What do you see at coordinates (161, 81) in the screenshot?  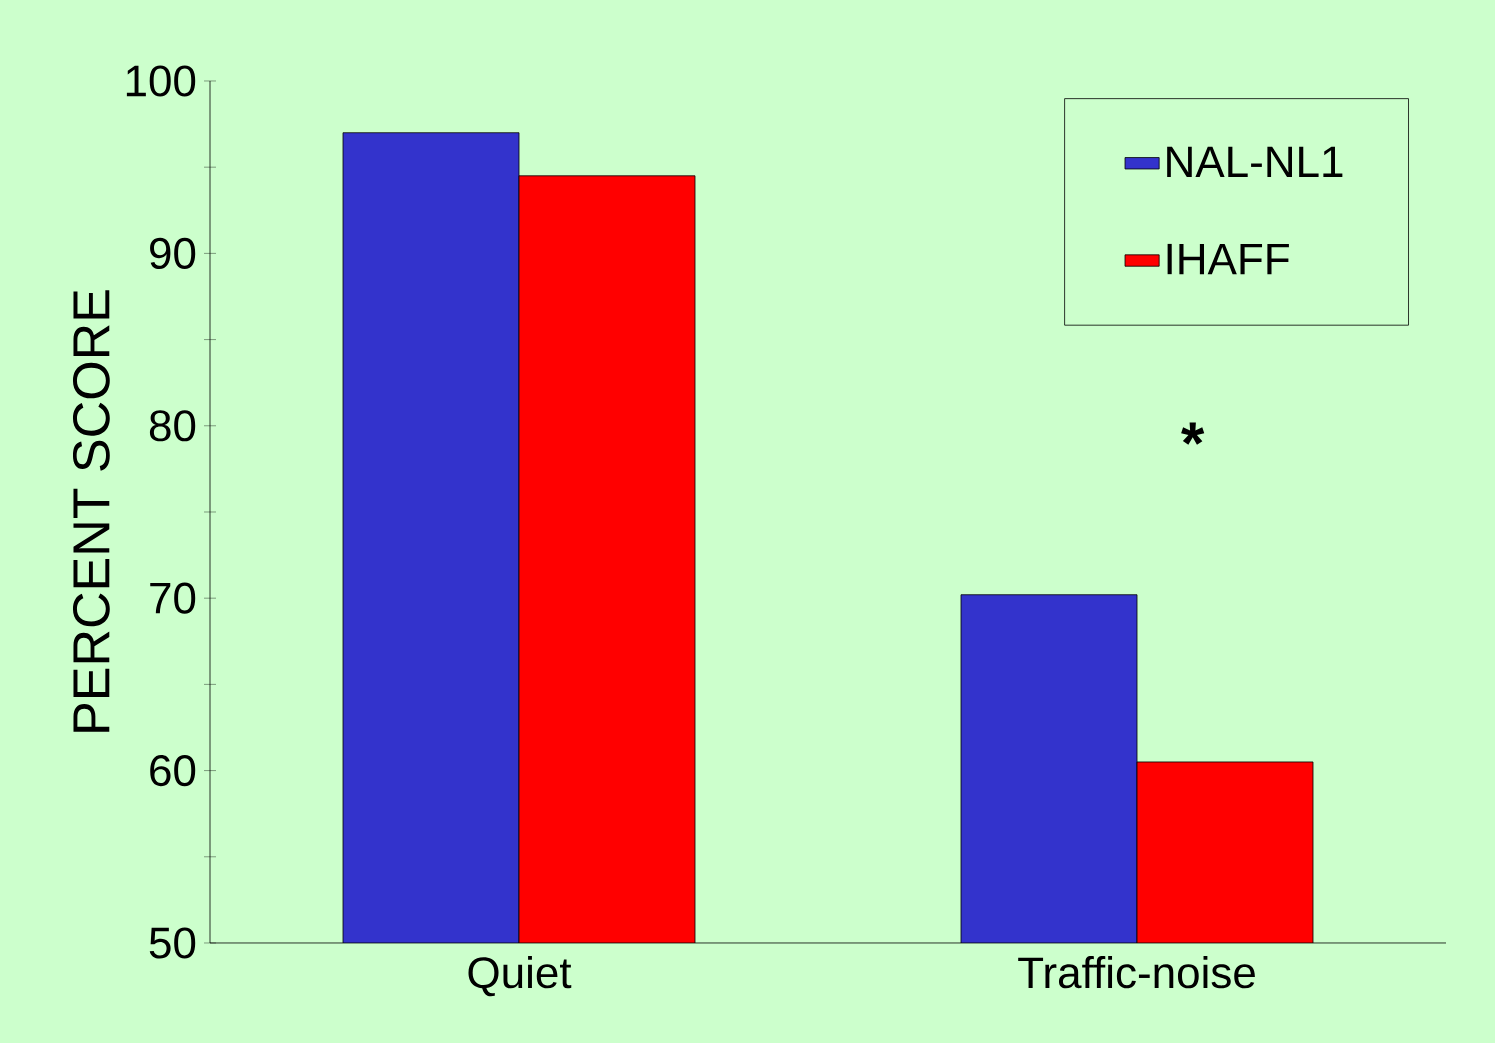 I see `y-tick-label: 100` at bounding box center [161, 81].